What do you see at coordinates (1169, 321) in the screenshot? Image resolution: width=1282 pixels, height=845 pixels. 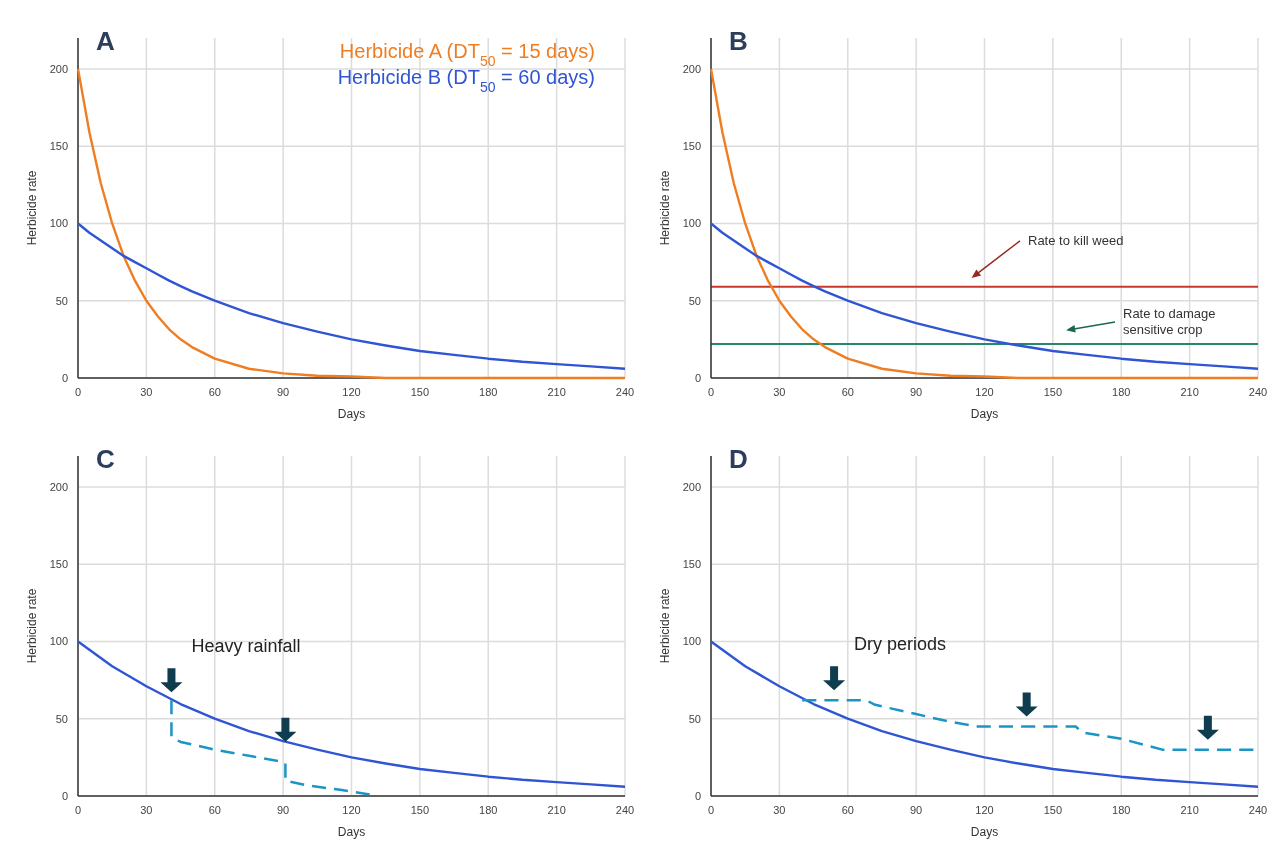 I see `ref-line-label: Rate to damage sensitive crop` at bounding box center [1169, 321].